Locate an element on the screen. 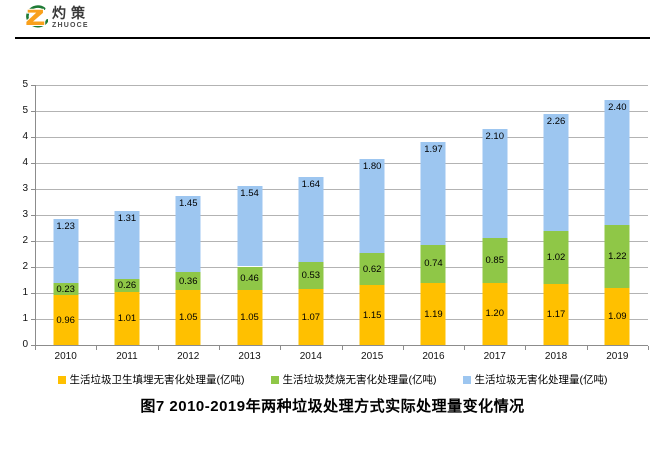  value-label: 1.05 is located at coordinates (249, 318).